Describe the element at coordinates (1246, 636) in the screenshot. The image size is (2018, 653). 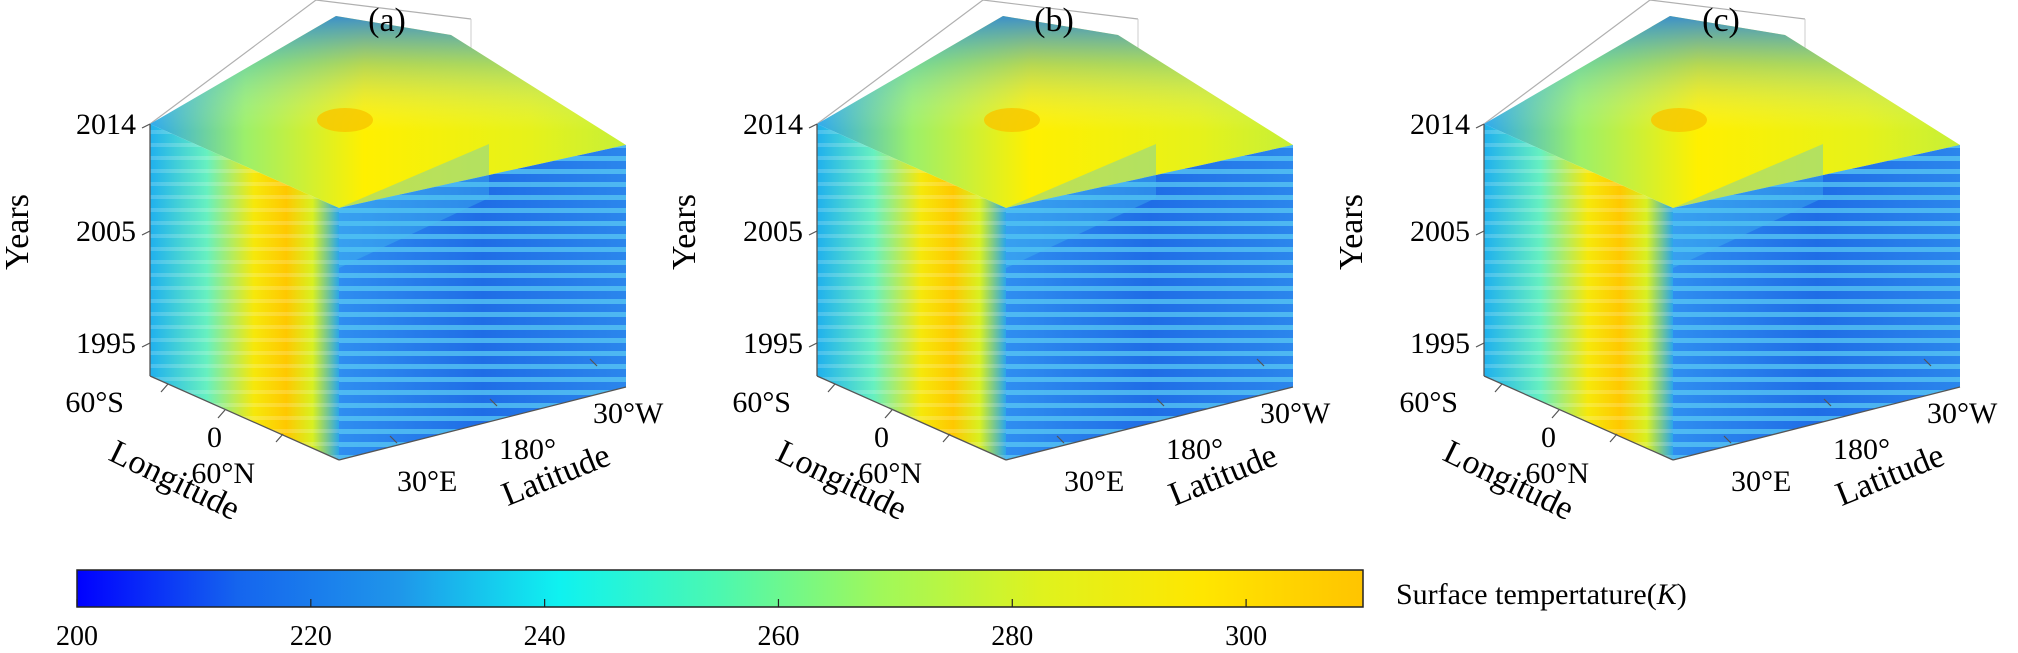
I see `colorbar-tick-label: 300` at that location.